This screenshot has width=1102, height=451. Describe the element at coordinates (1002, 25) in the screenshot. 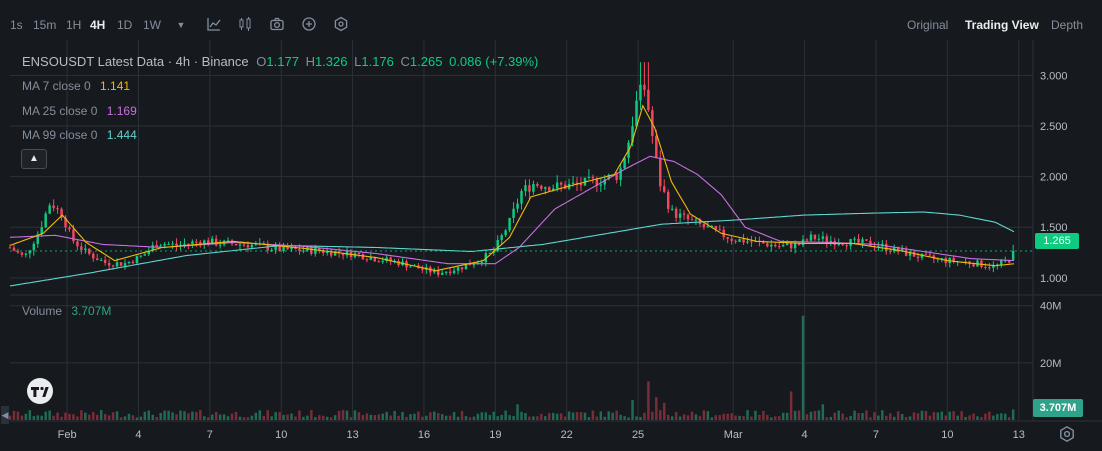

I see `view-trading-view: Trading View` at that location.